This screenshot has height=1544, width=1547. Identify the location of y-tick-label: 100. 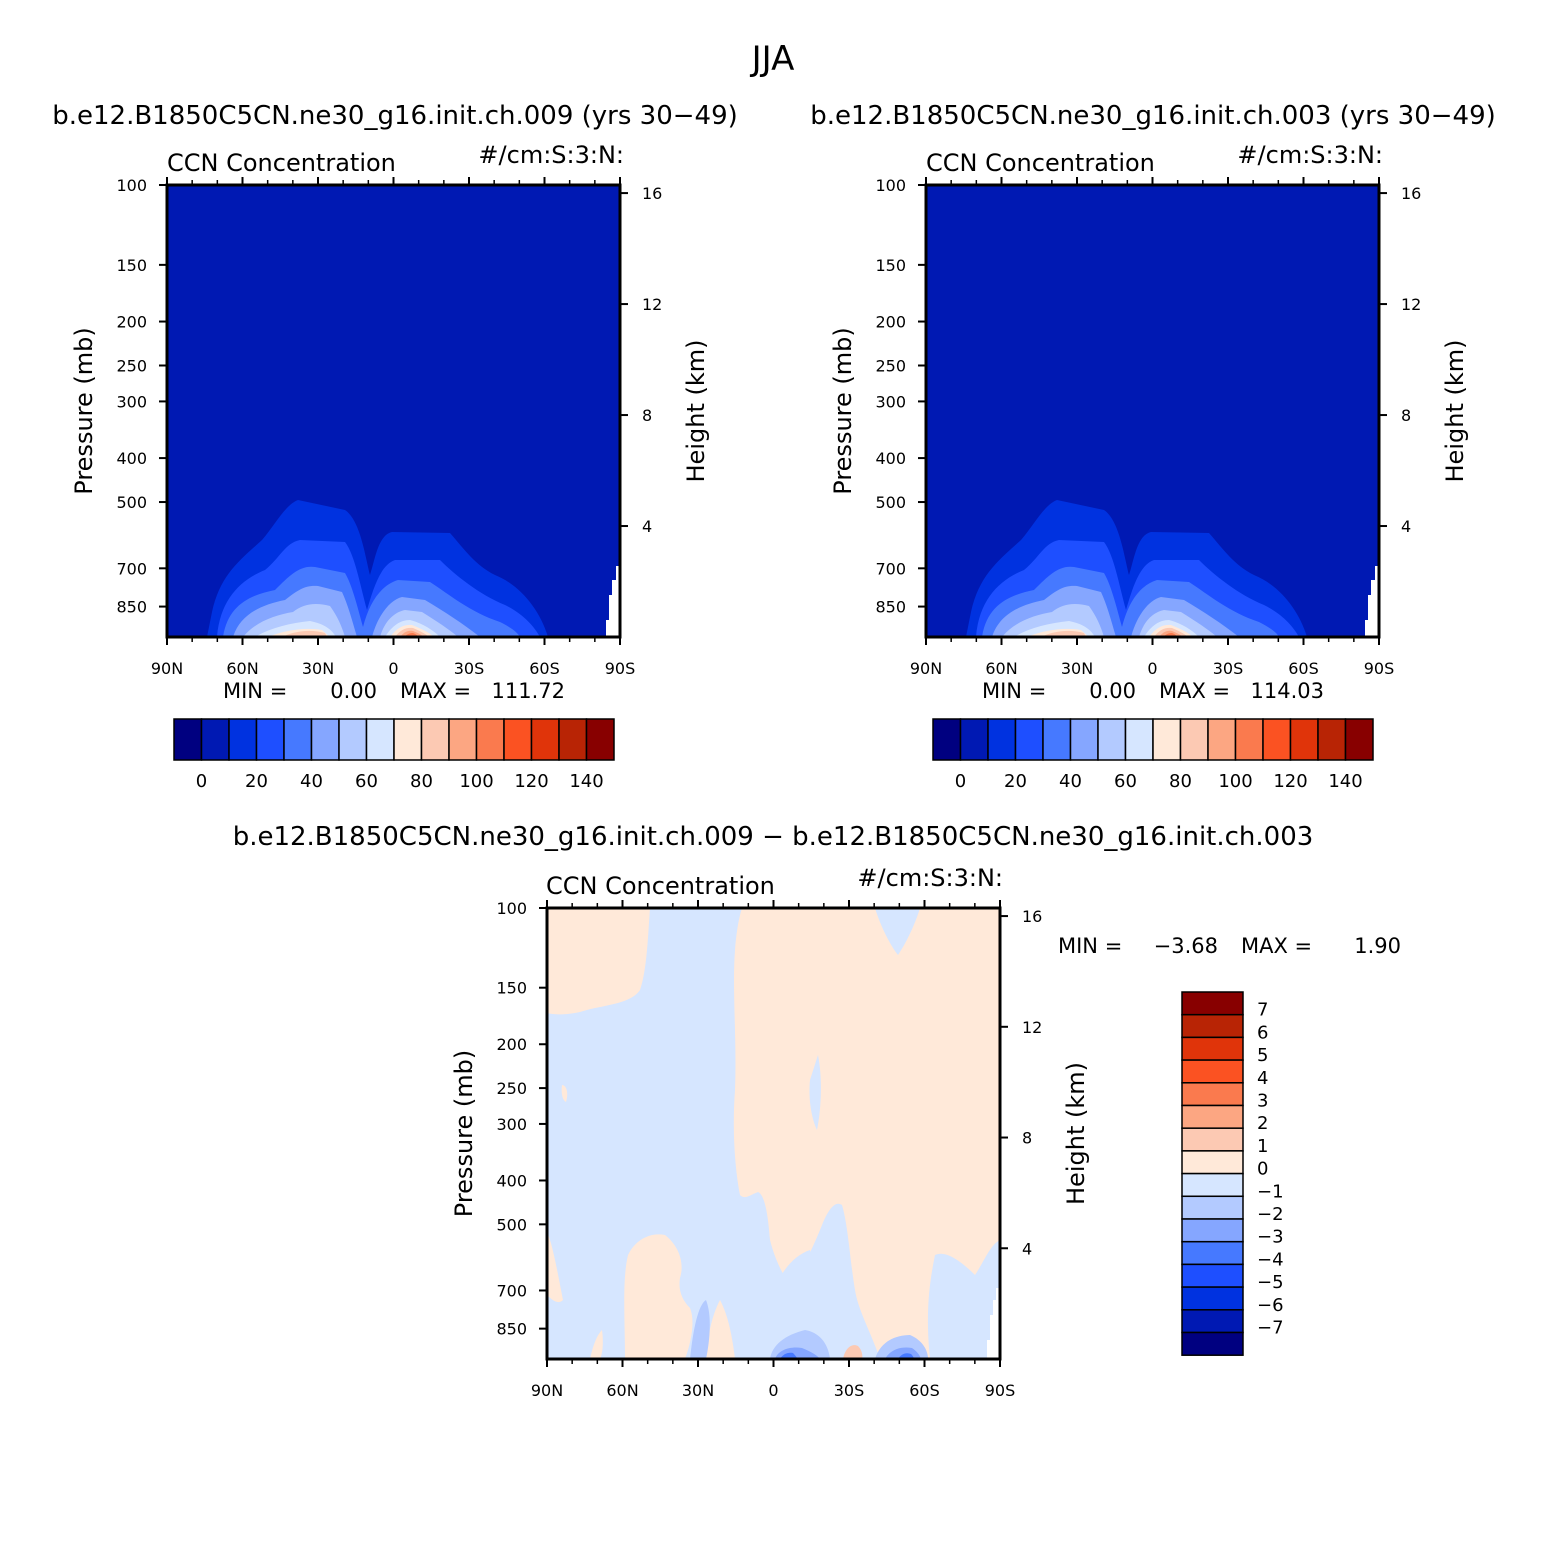
(890, 185).